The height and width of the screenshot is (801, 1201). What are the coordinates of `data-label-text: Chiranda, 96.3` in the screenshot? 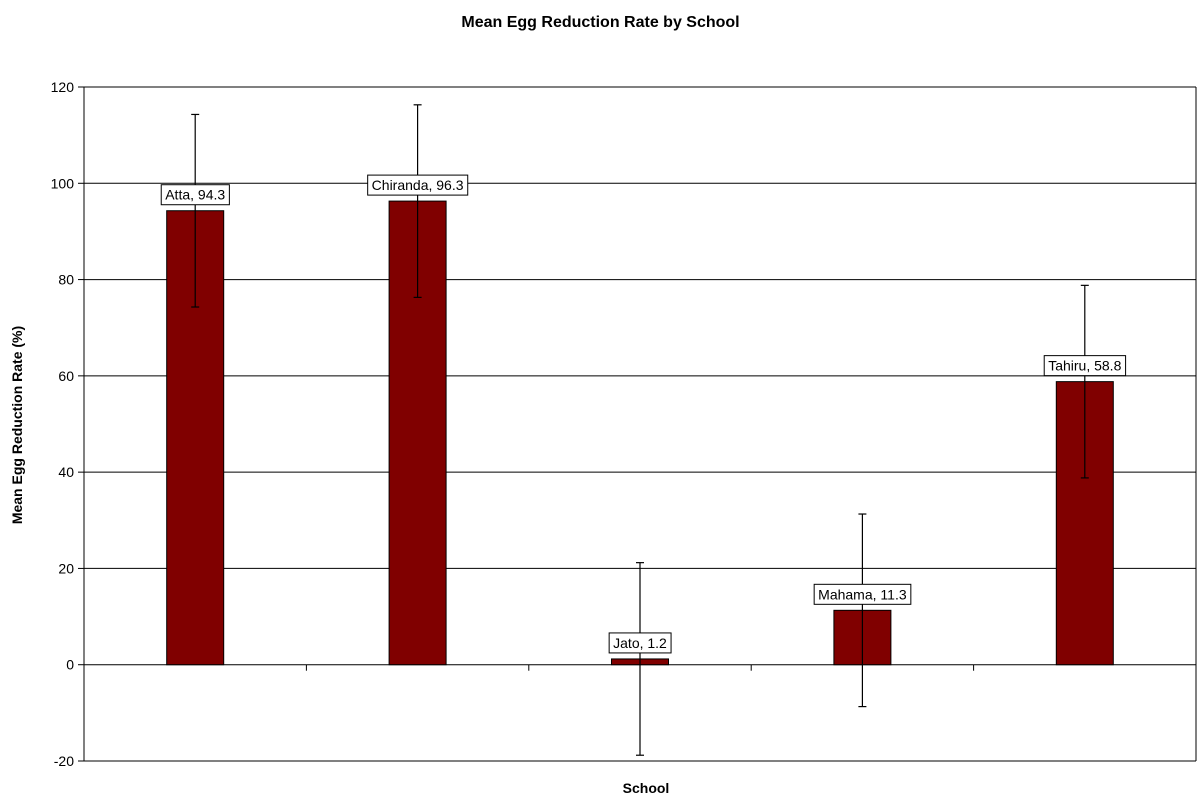 It's located at (418, 185).